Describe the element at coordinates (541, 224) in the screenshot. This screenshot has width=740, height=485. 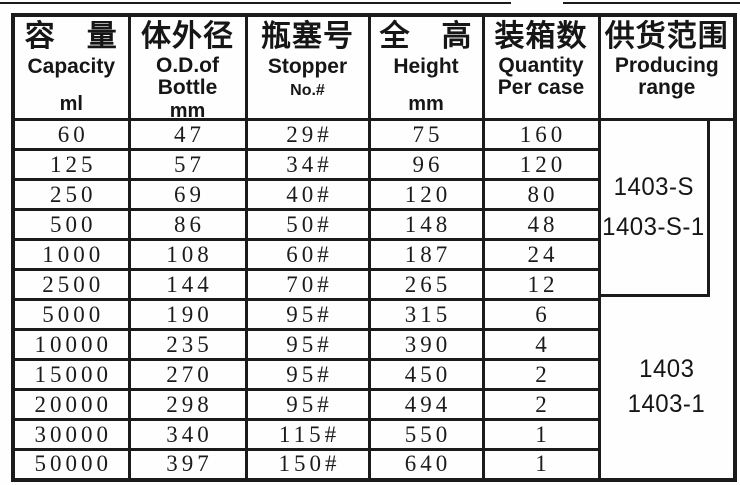
I see `cell-quantity: 48` at that location.